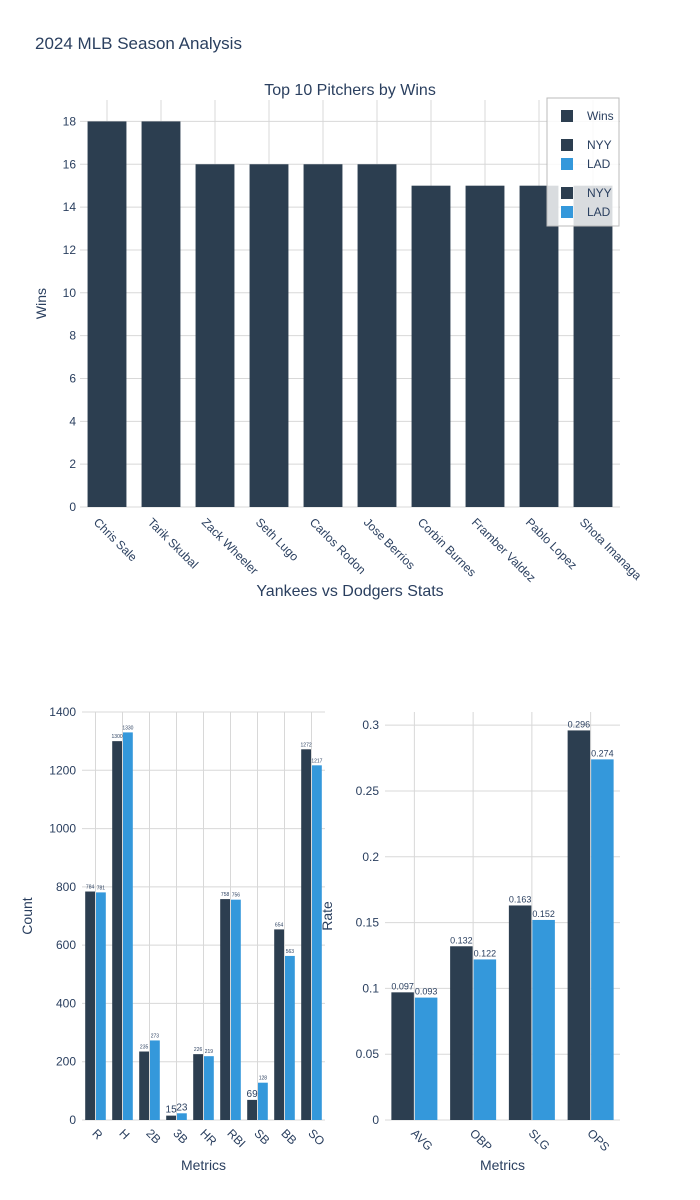 The image size is (700, 1200). I want to click on data-label: 0.296, so click(579, 724).